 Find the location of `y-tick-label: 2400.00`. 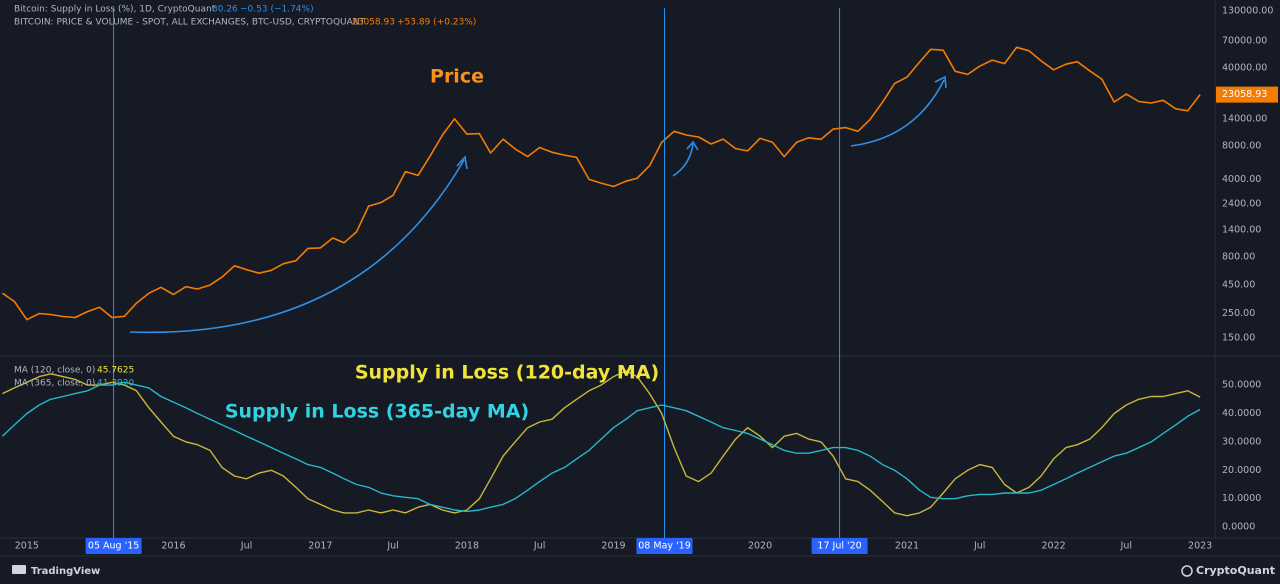

y-tick-label: 2400.00 is located at coordinates (1241, 204).